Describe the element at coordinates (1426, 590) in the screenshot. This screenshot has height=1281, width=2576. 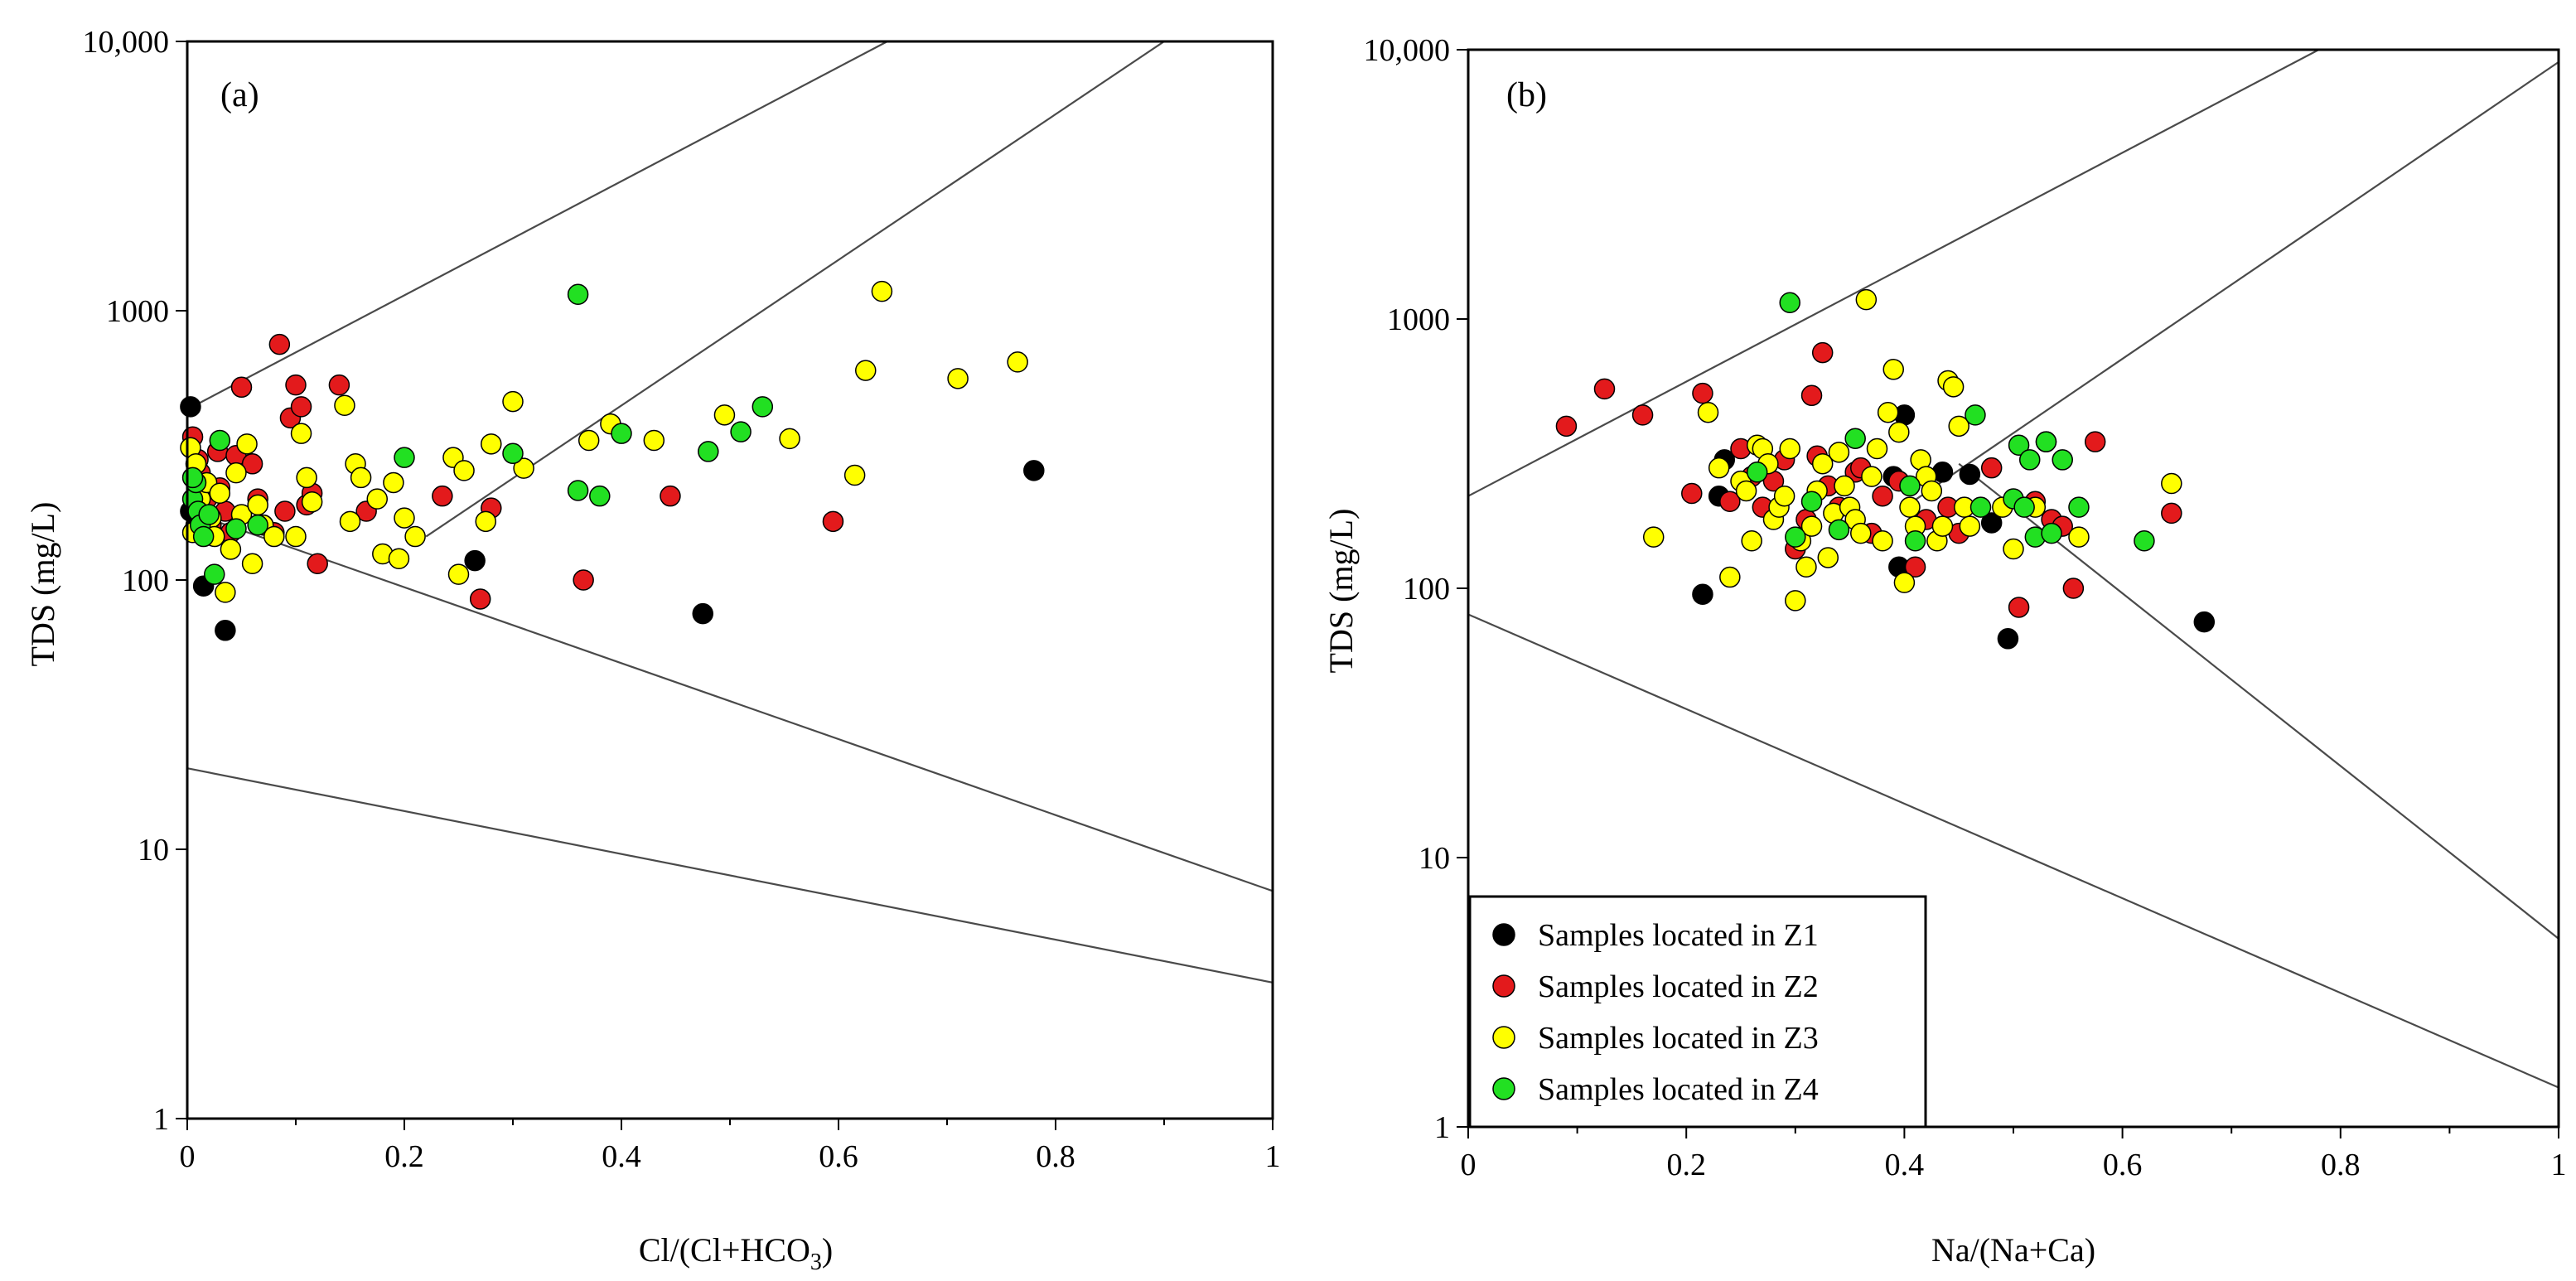
I see `panel-b-y-tick-label: 100` at that location.